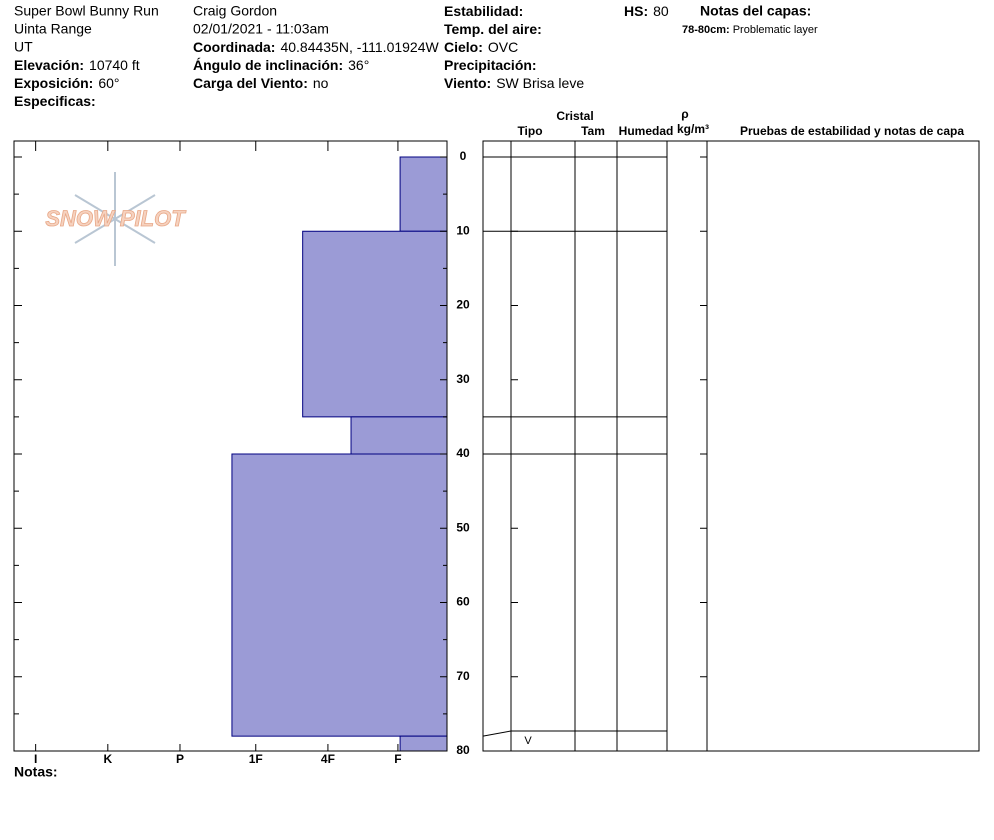 The image size is (994, 840). Describe the element at coordinates (35, 759) in the screenshot. I see `x-tick-label: I` at that location.